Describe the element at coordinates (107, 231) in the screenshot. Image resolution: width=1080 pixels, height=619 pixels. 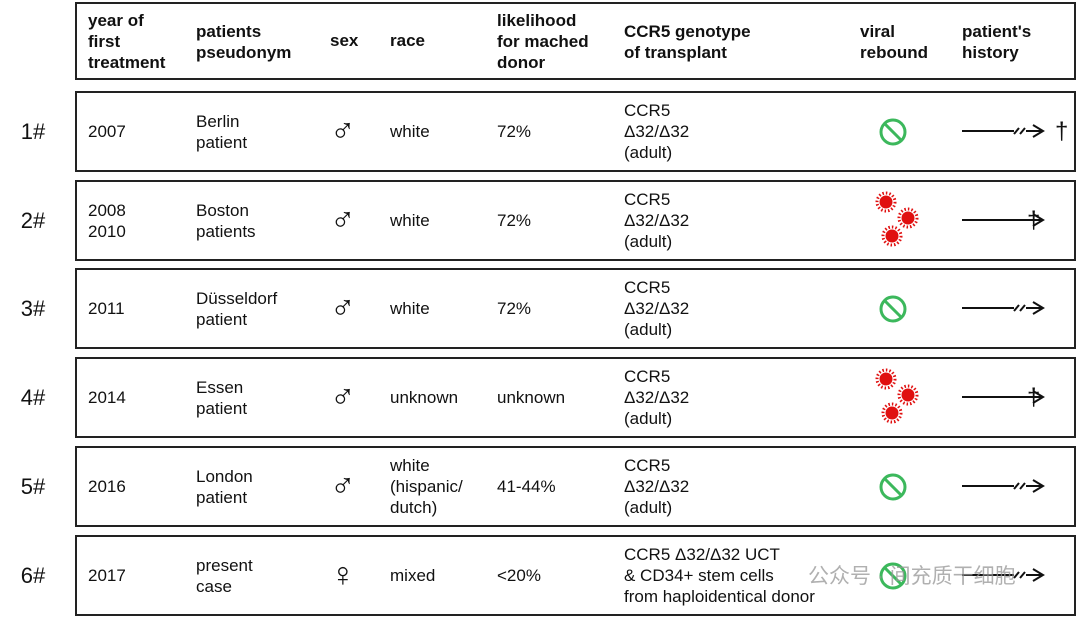
I see `year-text: 2010` at that location.